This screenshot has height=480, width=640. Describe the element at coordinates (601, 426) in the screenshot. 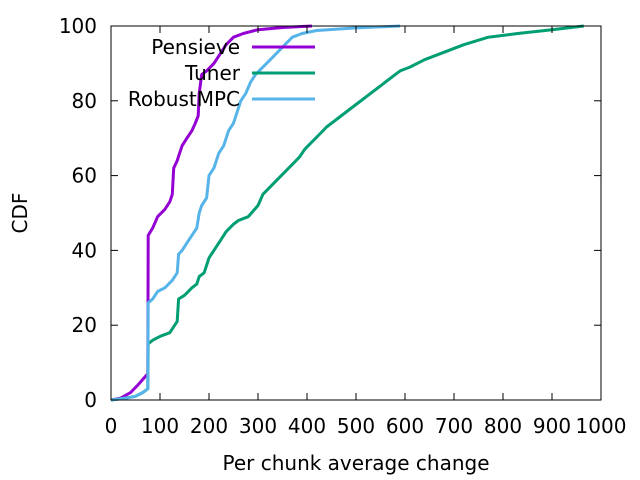

I see `x-tick-label: 1000` at that location.